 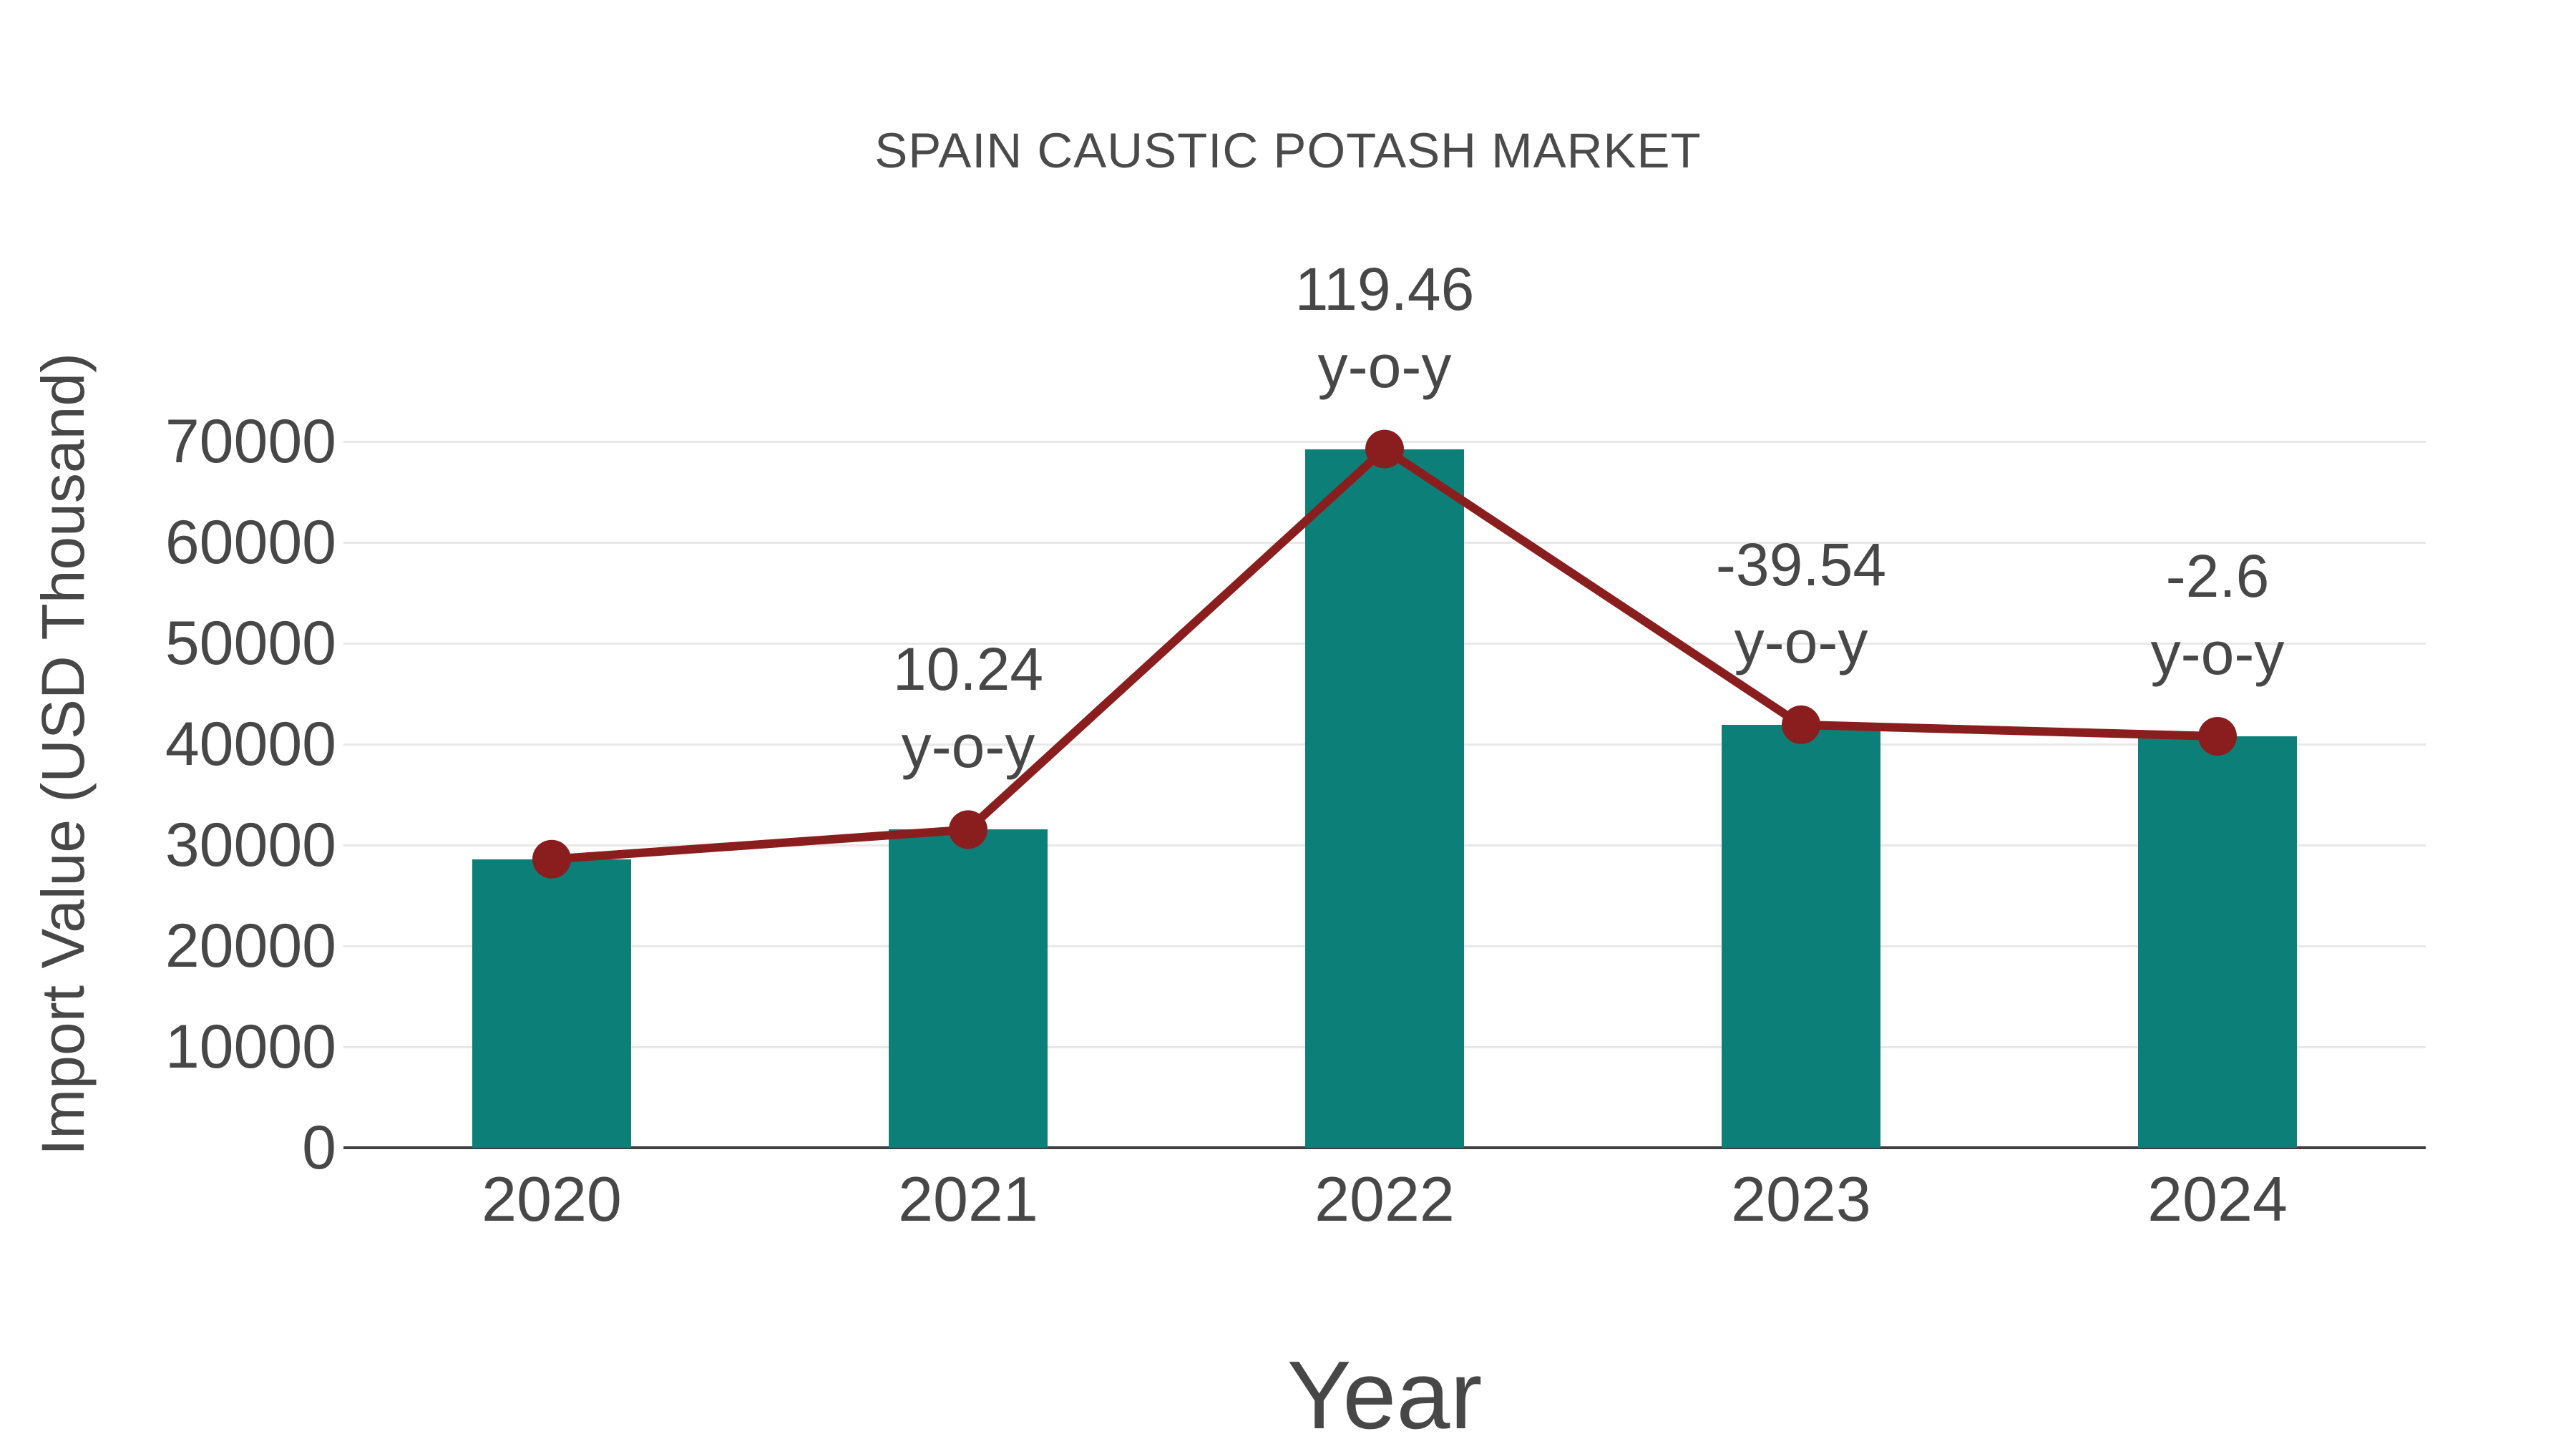 What do you see at coordinates (1801, 564) in the screenshot?
I see `annotation-value: -39.54` at bounding box center [1801, 564].